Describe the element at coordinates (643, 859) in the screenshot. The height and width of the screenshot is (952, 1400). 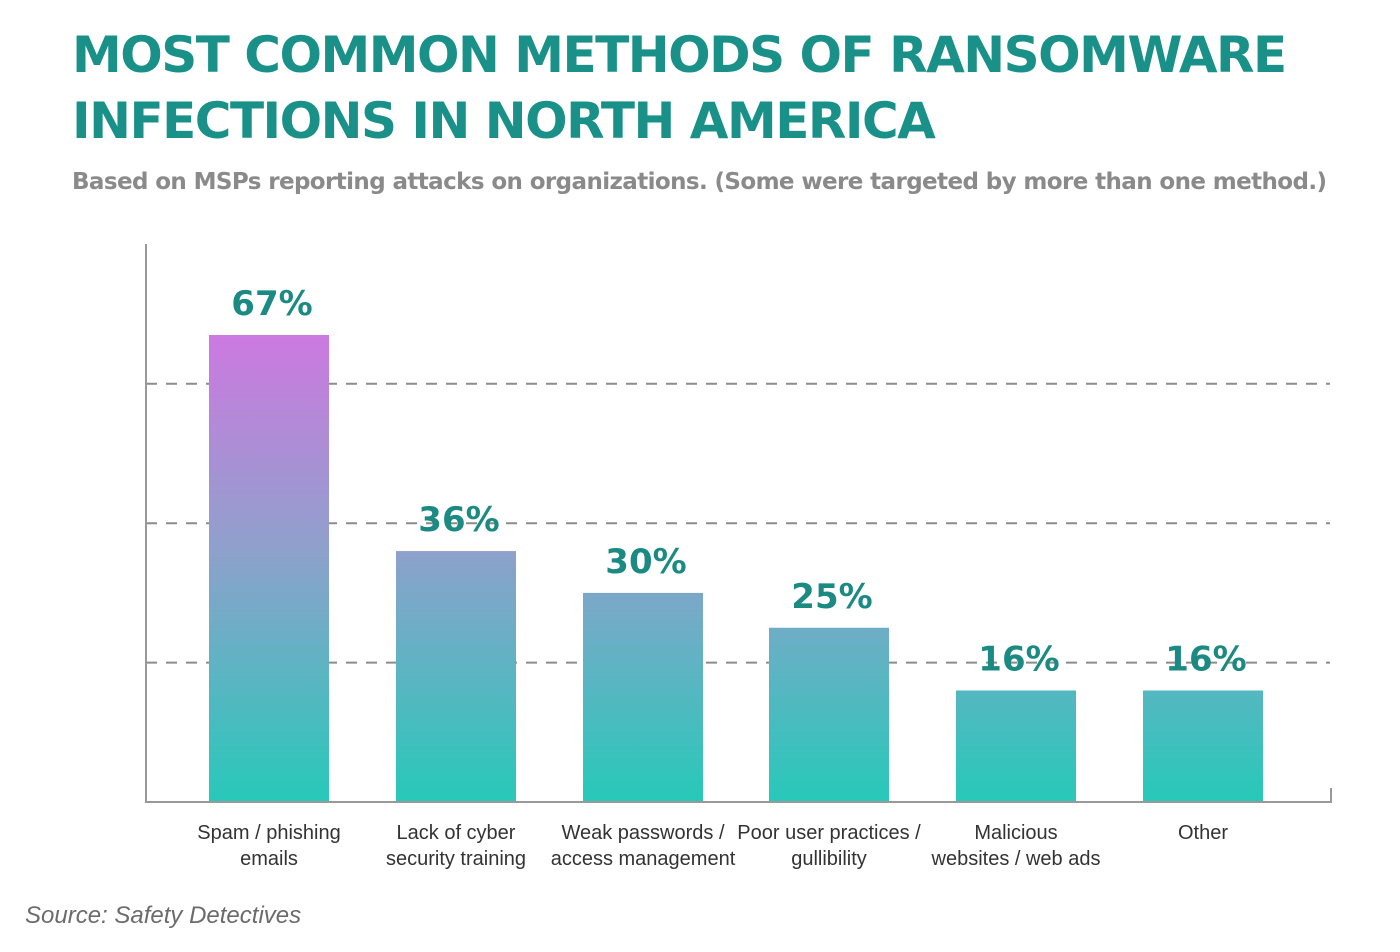
I see `category-label-line: access management` at that location.